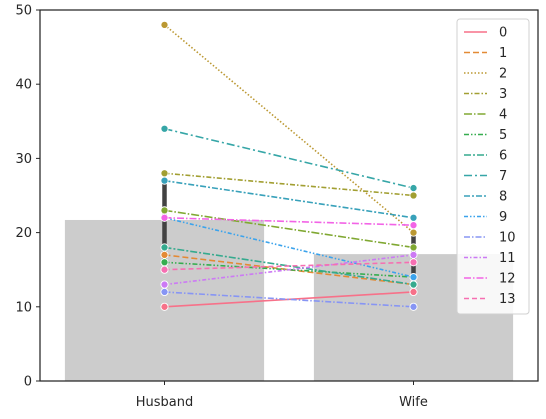  What do you see at coordinates (164, 284) in the screenshot?
I see `series-point-11-husband` at bounding box center [164, 284].